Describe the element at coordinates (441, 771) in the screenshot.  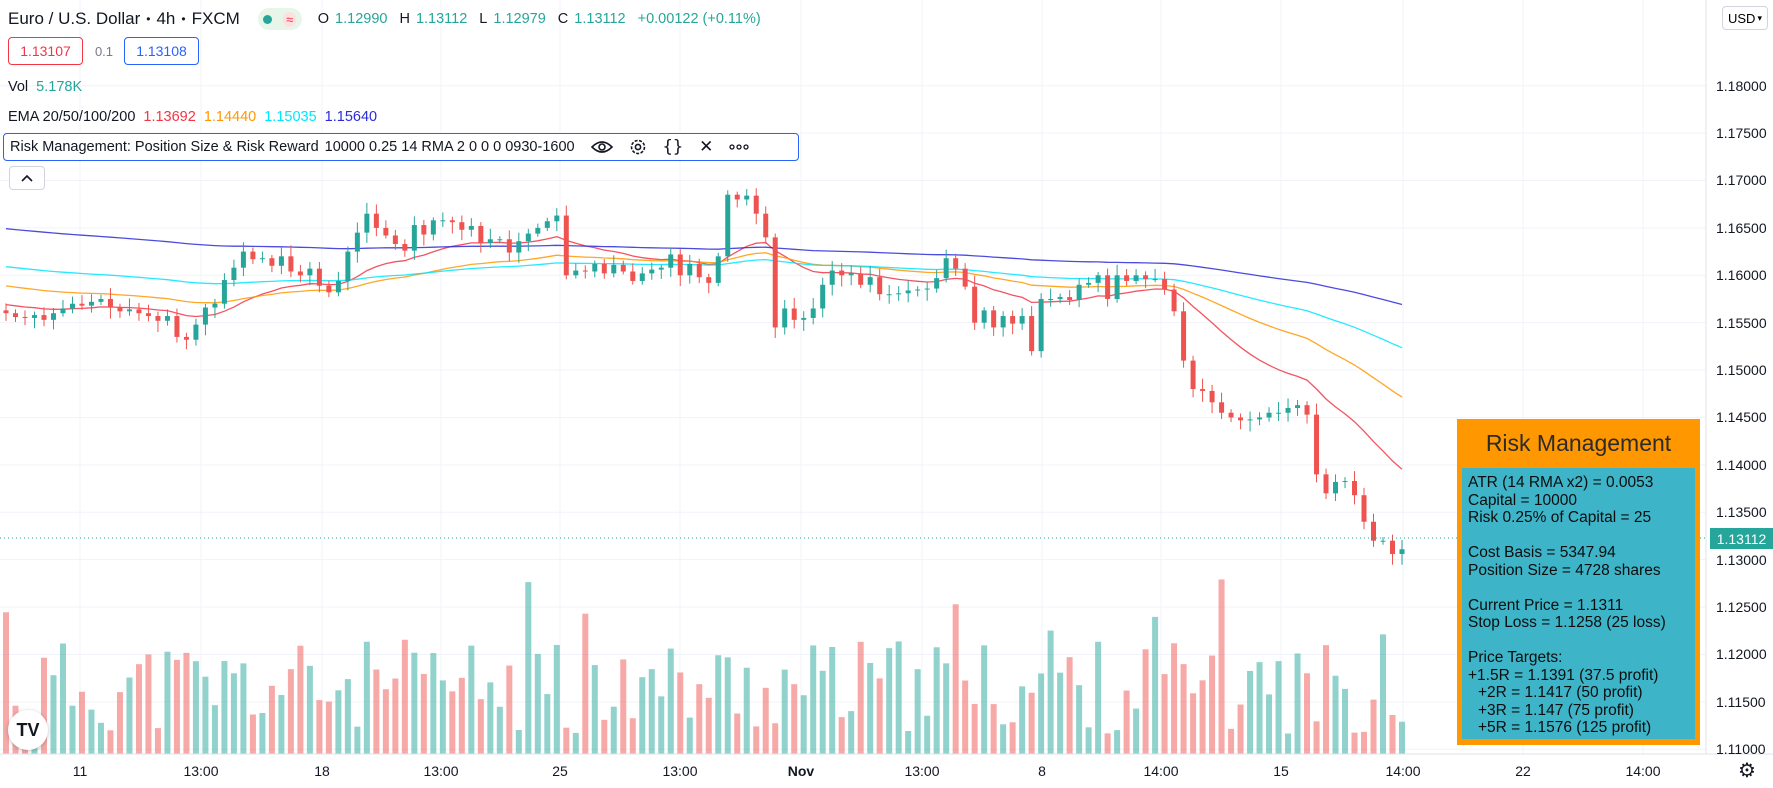
I see `time-tick-label: 13:00` at that location.